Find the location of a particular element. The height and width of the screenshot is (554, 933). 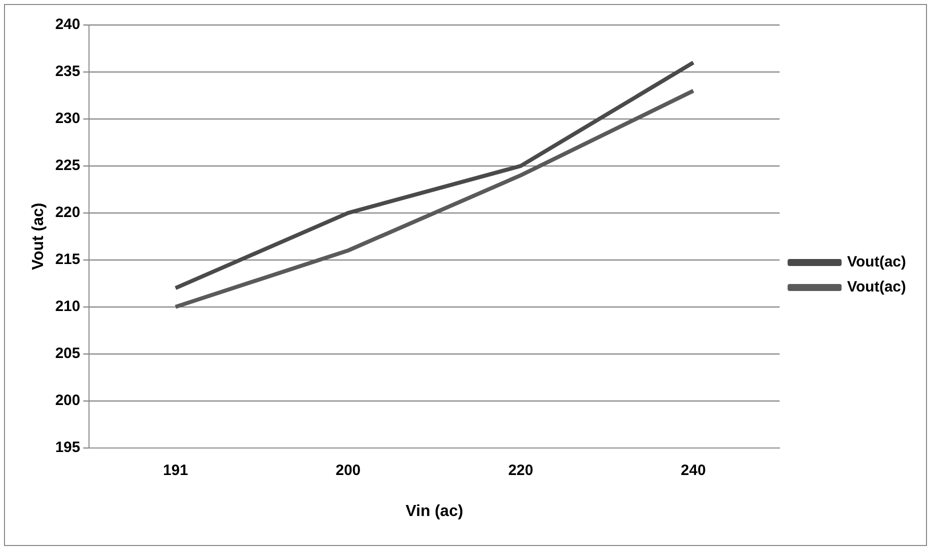

y-tick-label: 220 is located at coordinates (67, 213).